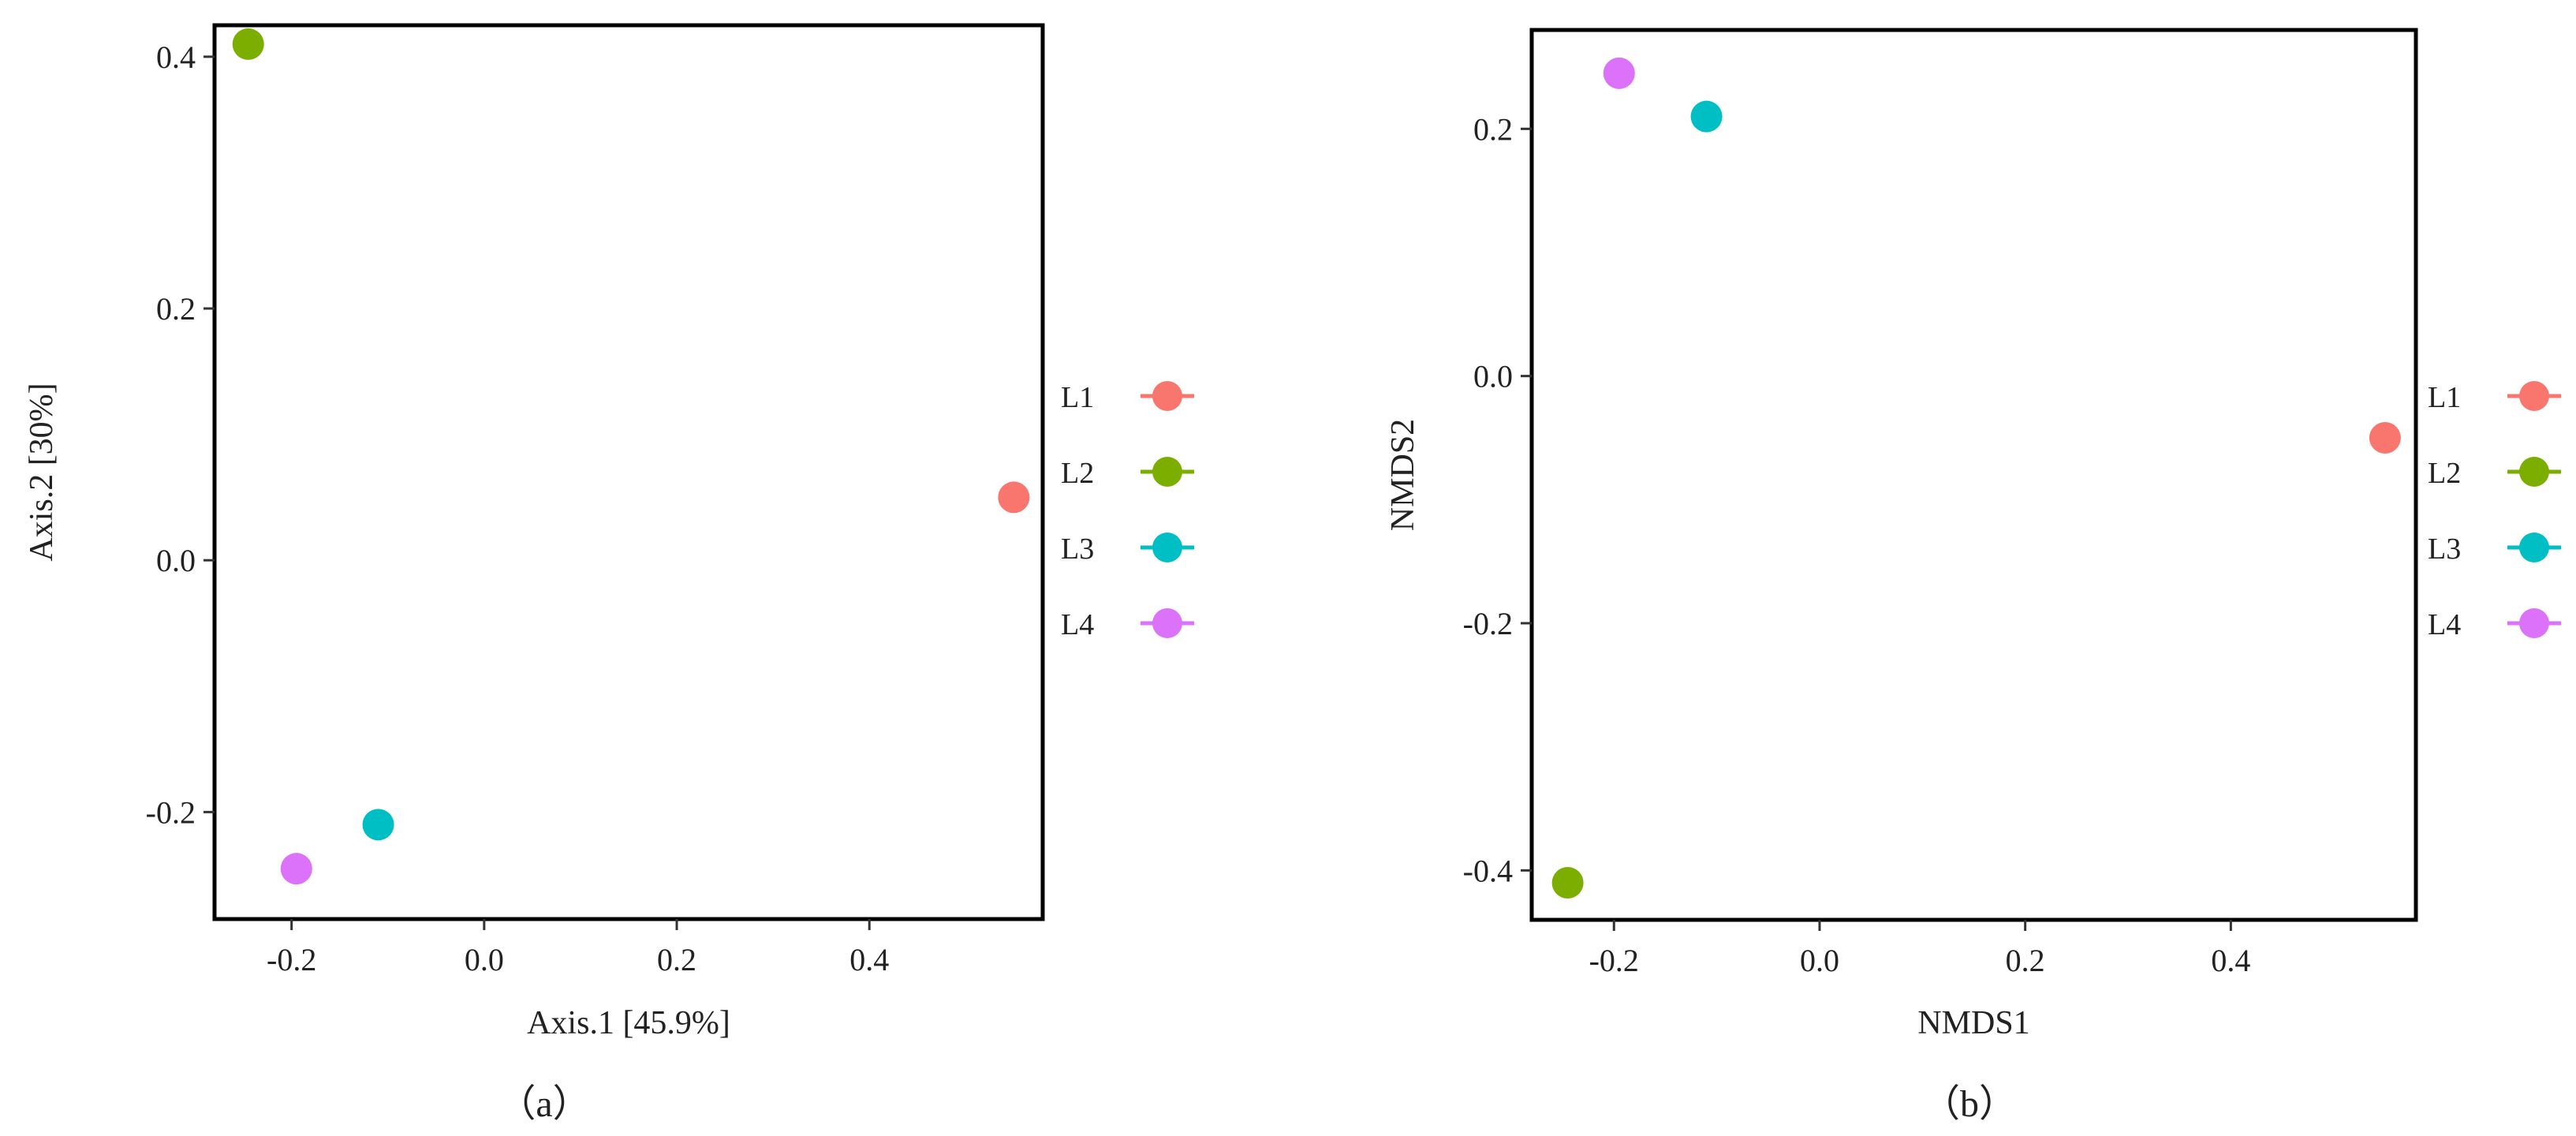  Describe the element at coordinates (1077, 397) in the screenshot. I see `panel-a-legend-label-l1: L1` at that location.